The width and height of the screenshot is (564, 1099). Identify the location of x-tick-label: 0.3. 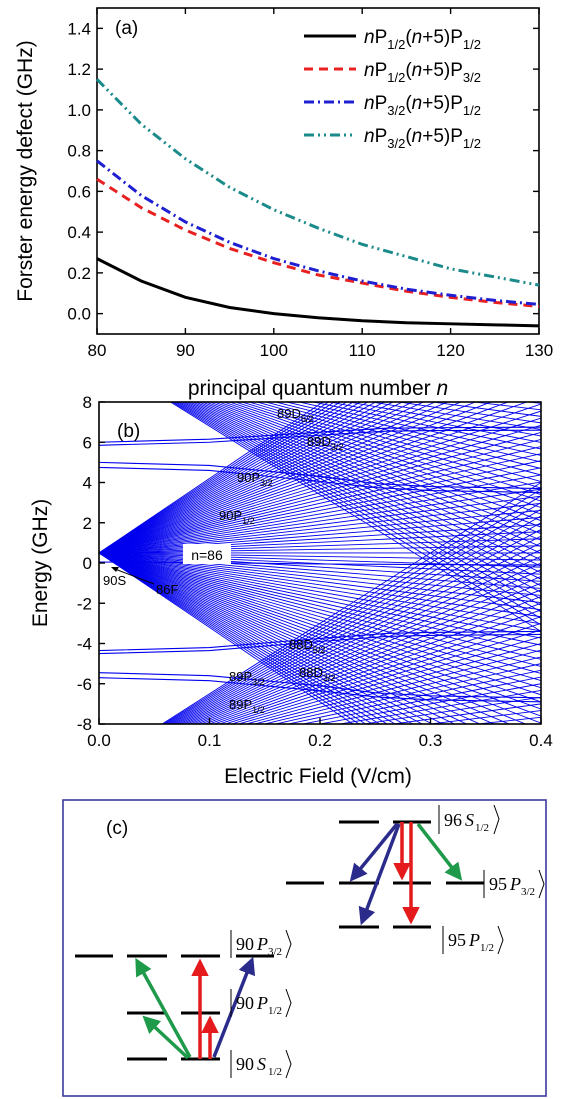
(431, 740).